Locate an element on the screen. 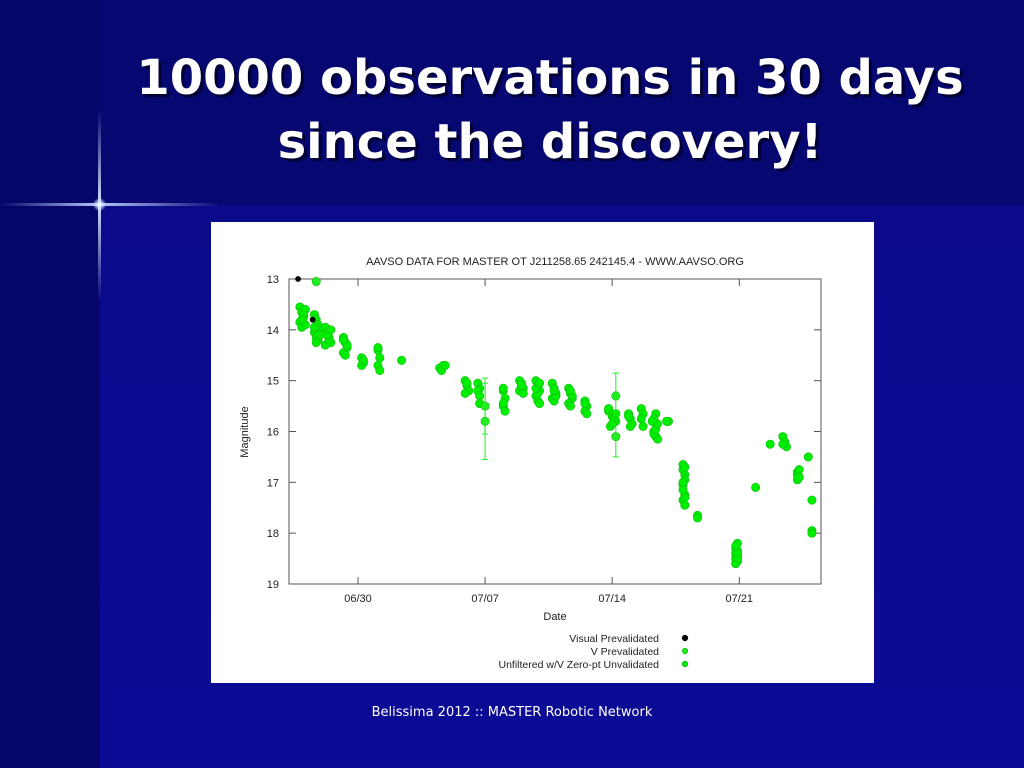  y-axis-label: Magnitude is located at coordinates (245, 431).